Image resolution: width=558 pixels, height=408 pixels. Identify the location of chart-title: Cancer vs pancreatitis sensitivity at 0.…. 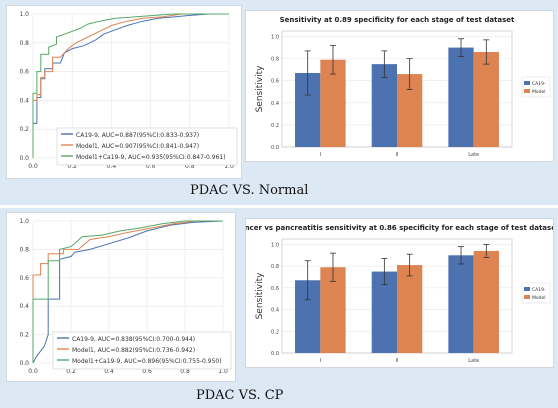
(399, 228).